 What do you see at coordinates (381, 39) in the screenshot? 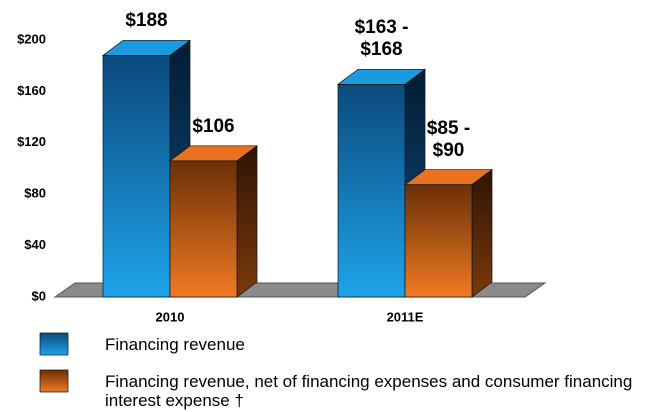
I see `data-label: $163 - $168` at bounding box center [381, 39].